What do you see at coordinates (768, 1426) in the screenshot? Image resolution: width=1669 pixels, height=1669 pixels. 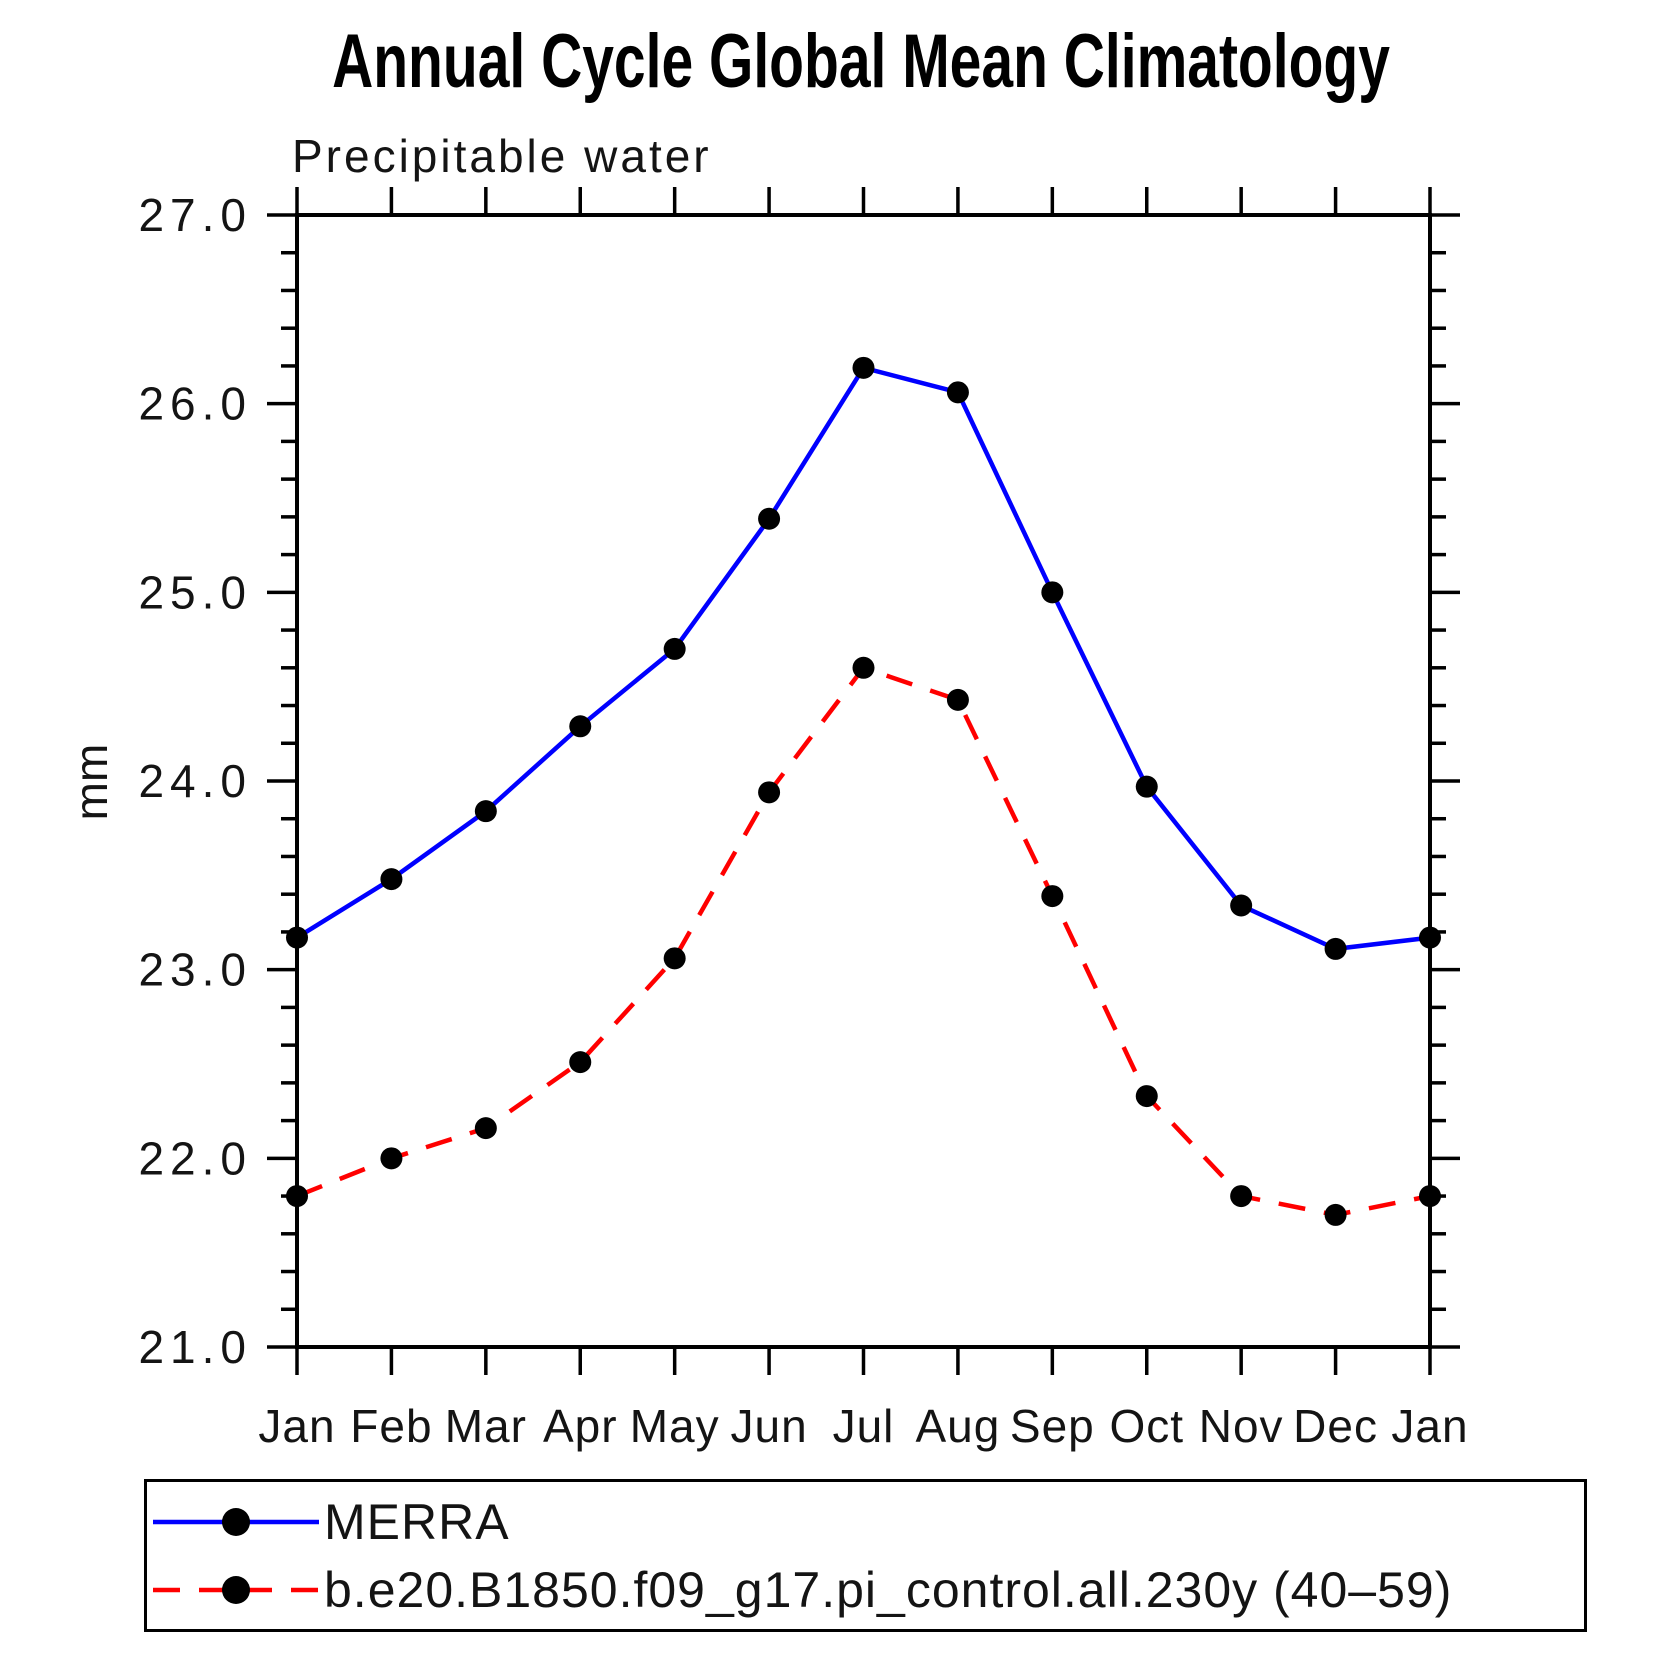 I see `x-tick-label: Jun` at bounding box center [768, 1426].